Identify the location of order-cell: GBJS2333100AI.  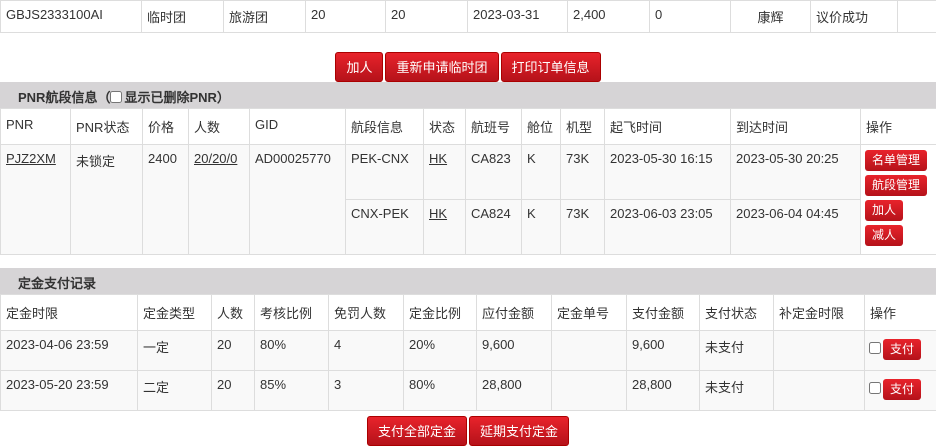
(71, 16).